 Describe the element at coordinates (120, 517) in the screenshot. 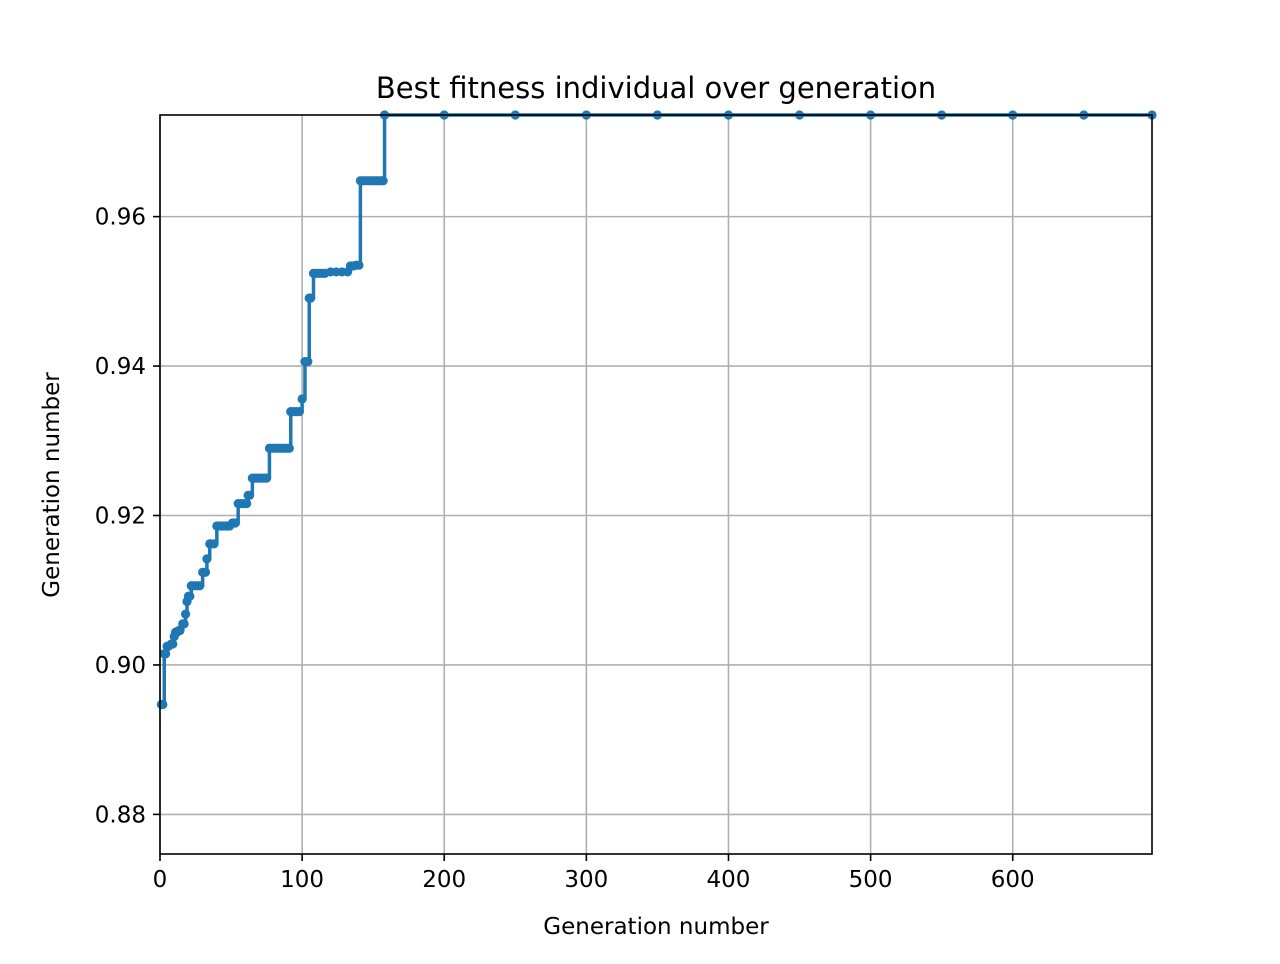

I see `y-tick-label: 0.92` at that location.